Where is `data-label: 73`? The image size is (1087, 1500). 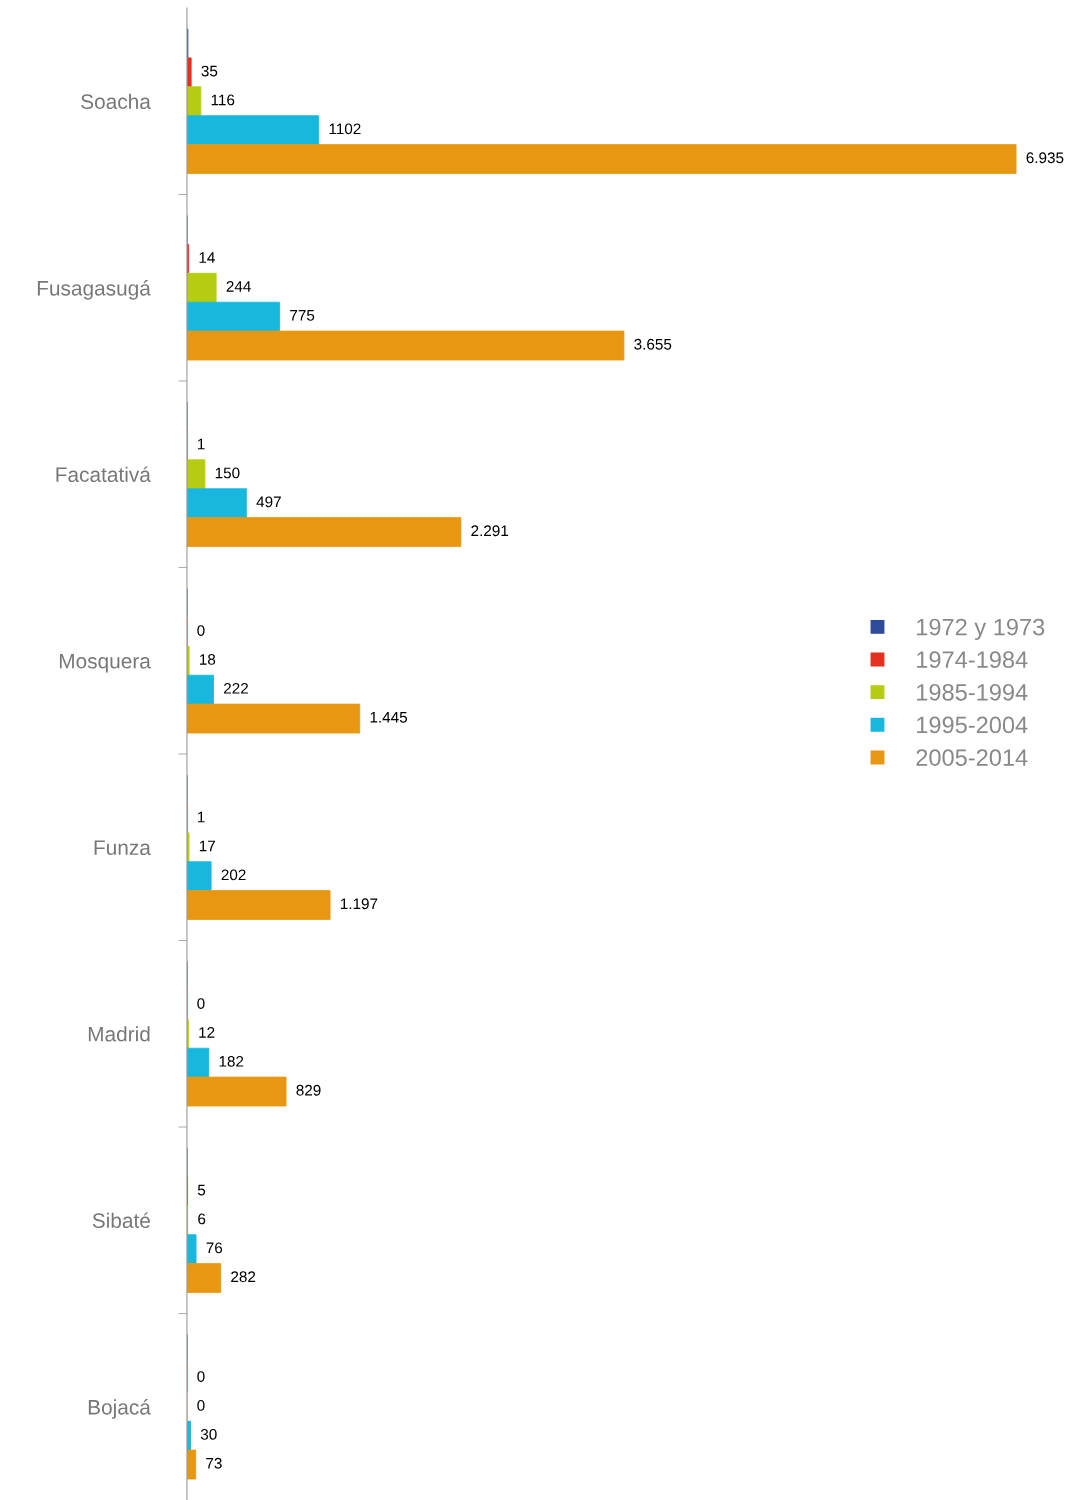 data-label: 73 is located at coordinates (214, 1463).